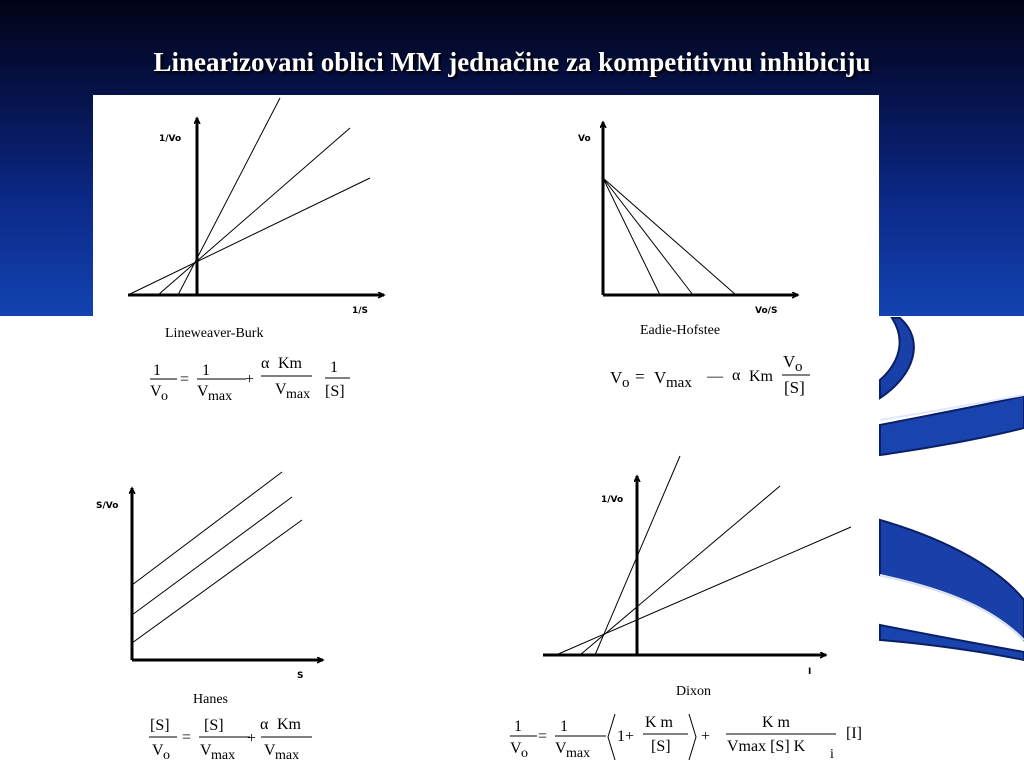 This screenshot has width=1024, height=768. Describe the element at coordinates (564, 726) in the screenshot. I see `dixon-eq-t1-num: 1` at that location.